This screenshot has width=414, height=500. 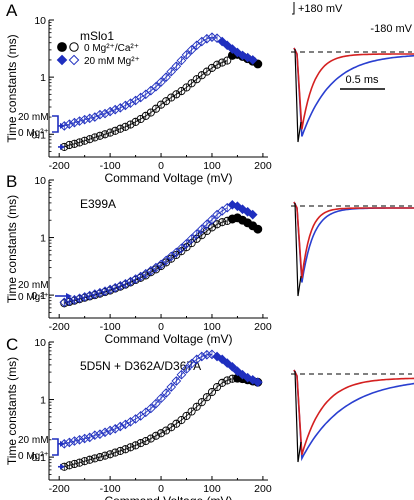 I want to click on time-scale-label: 0.5 ms, so click(x=362, y=80).